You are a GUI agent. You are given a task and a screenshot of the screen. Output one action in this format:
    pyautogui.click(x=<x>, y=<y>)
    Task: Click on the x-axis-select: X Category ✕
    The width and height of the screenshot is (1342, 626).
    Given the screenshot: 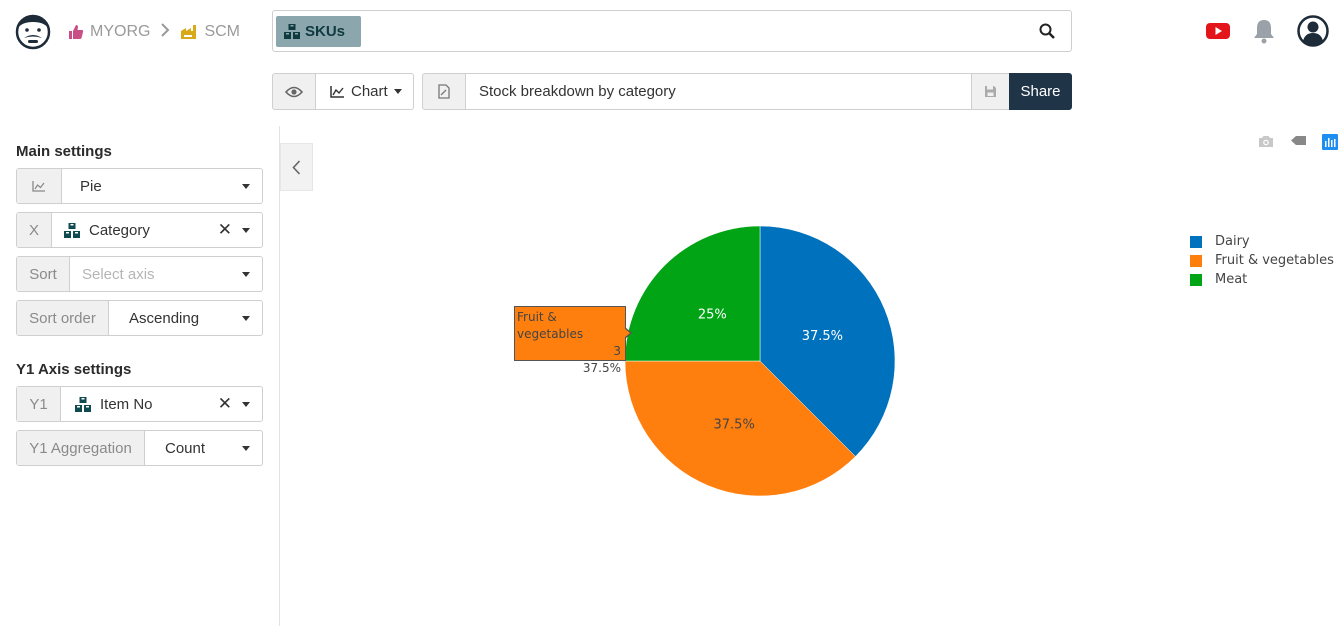 What is the action you would take?
    pyautogui.click(x=139, y=230)
    